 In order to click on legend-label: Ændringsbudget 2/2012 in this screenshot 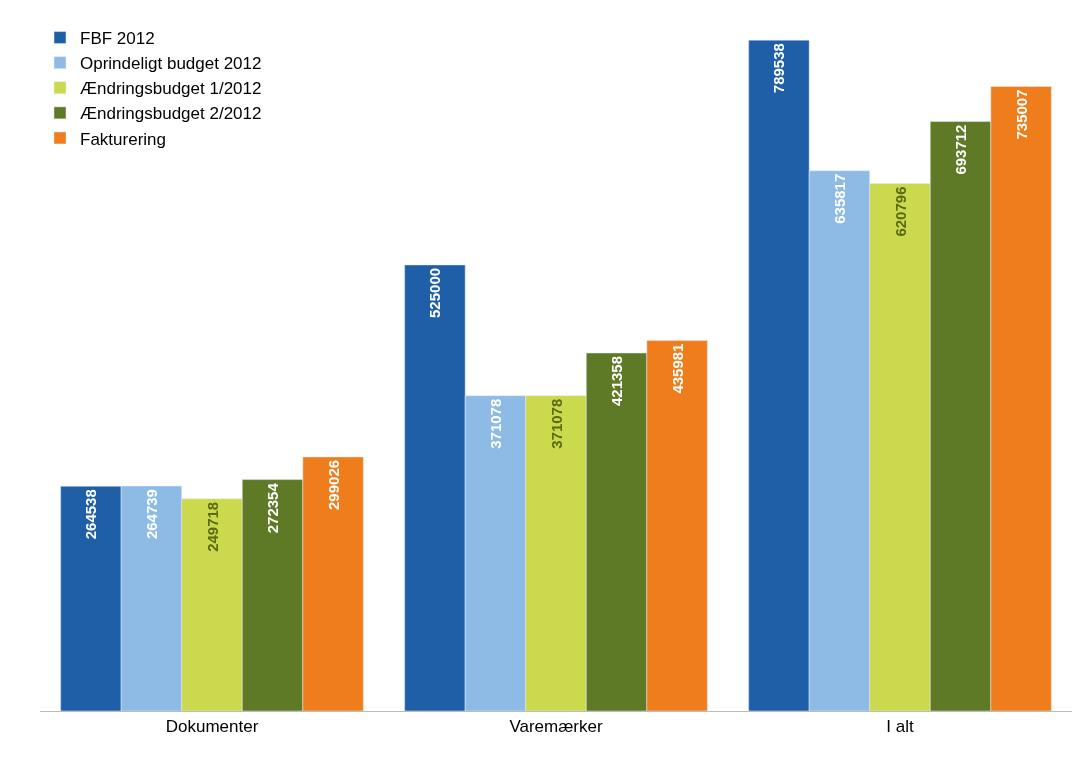, I will do `click(171, 114)`.